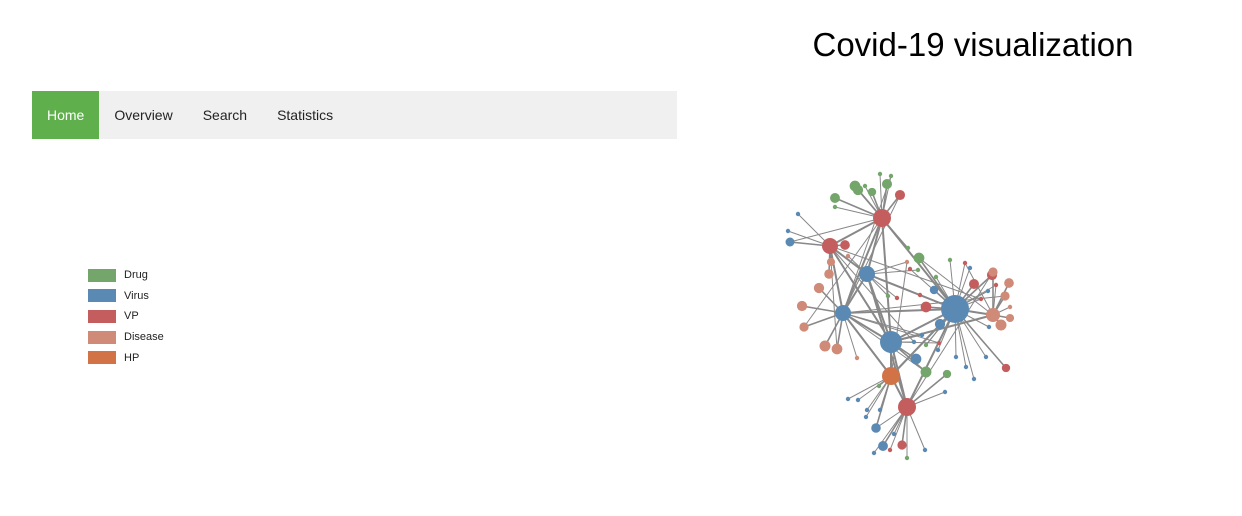 This screenshot has width=1242, height=516. What do you see at coordinates (102, 316) in the screenshot?
I see `legend-swatch-vp` at bounding box center [102, 316].